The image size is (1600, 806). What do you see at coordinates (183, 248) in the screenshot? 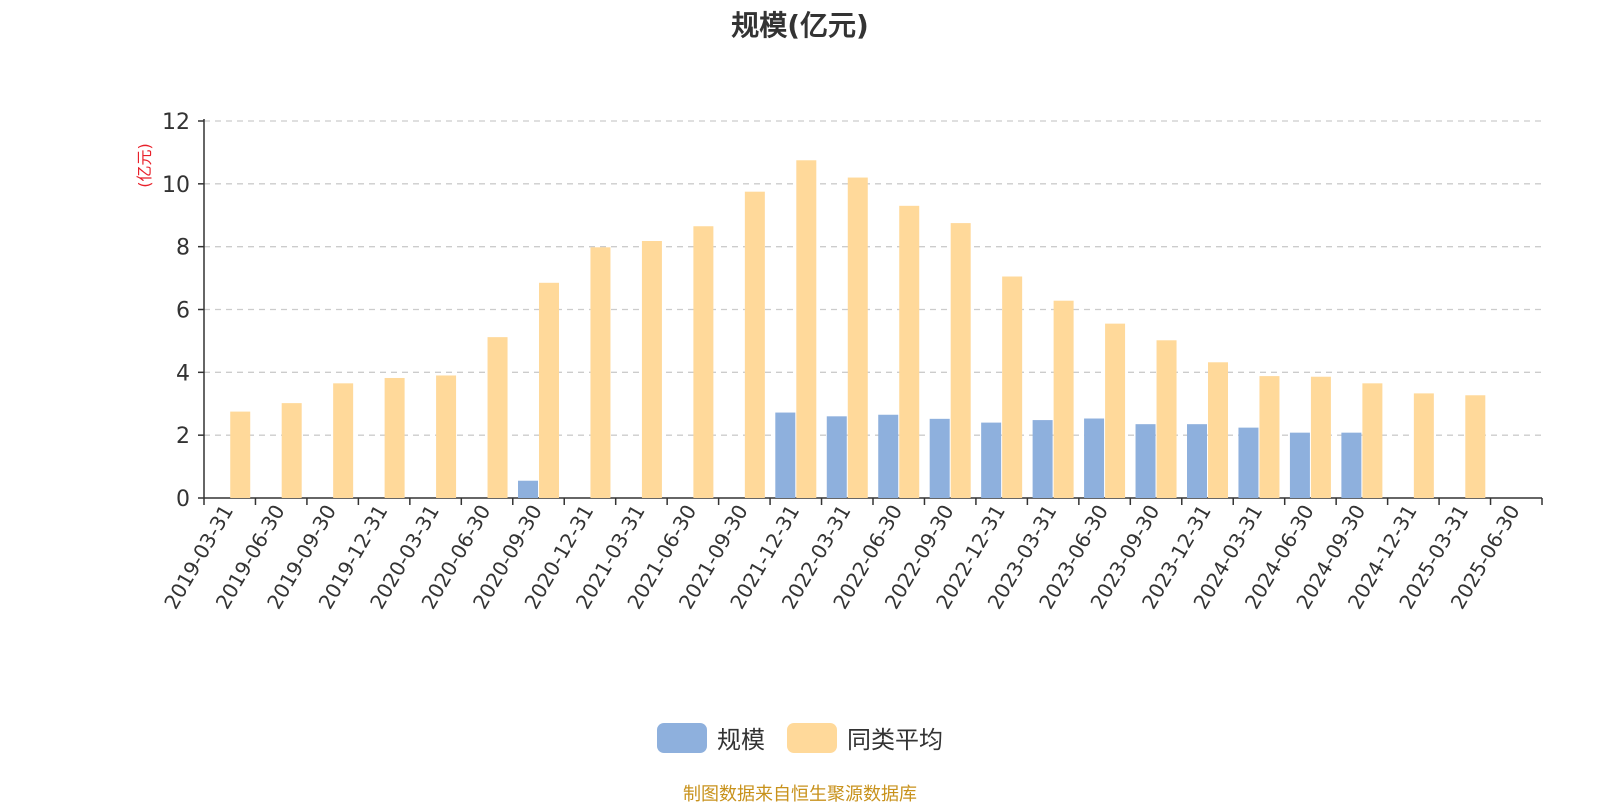
I see `y-tick-label: 8` at bounding box center [183, 248].